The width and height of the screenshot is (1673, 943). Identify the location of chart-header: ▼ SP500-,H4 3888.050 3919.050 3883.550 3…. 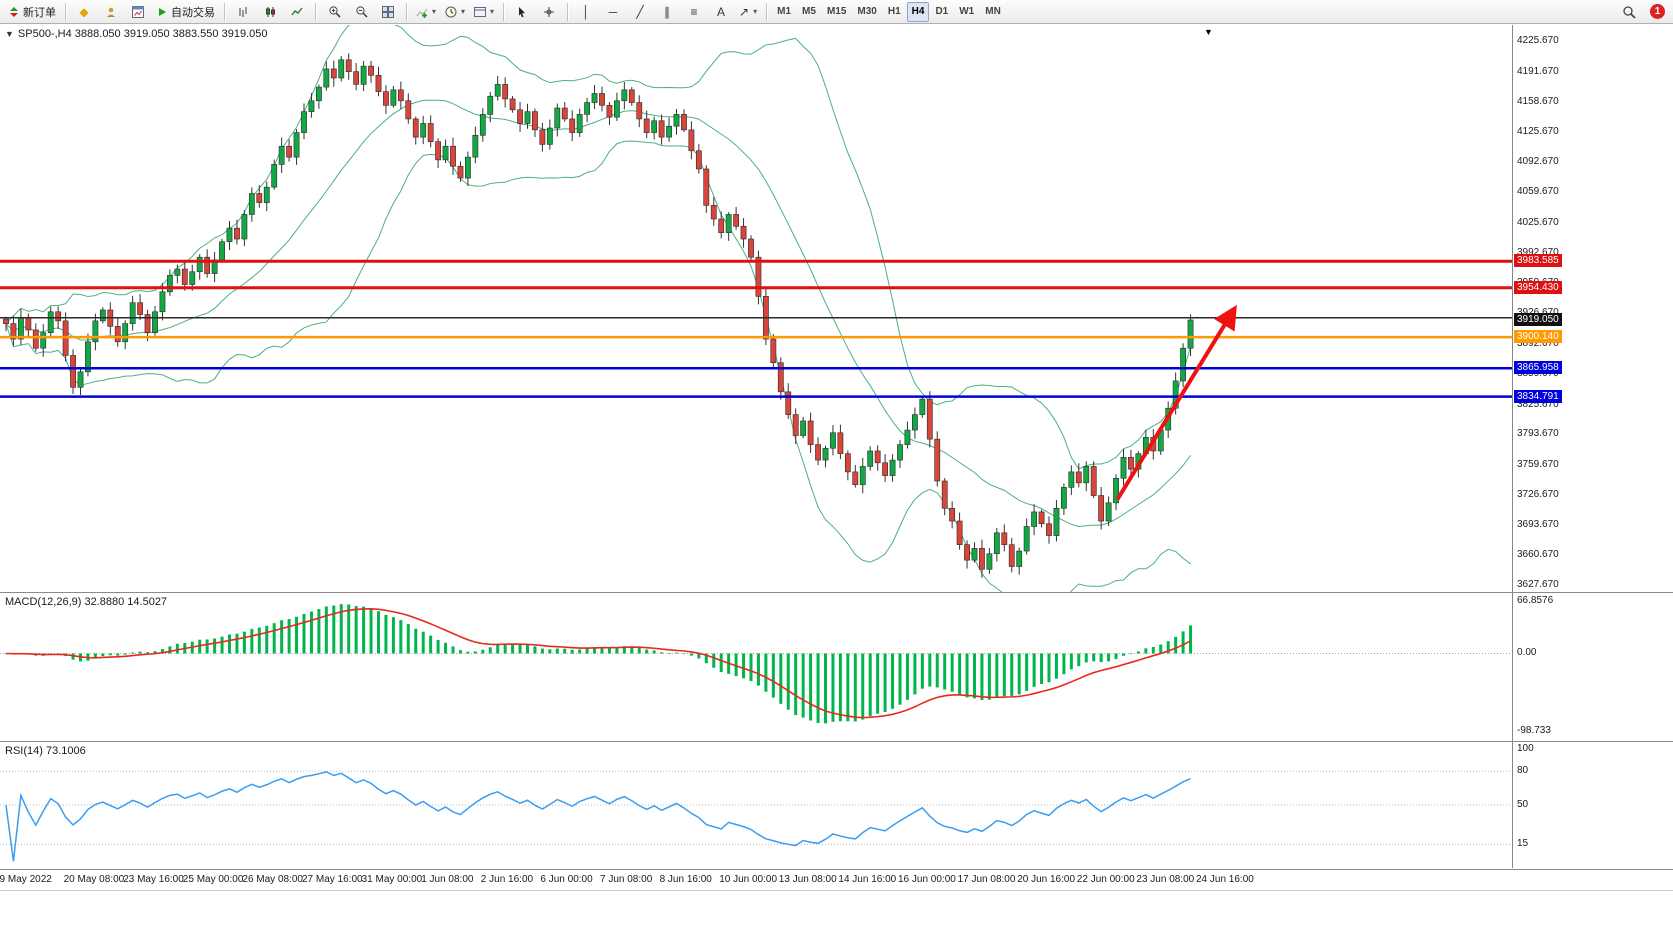
(136, 34).